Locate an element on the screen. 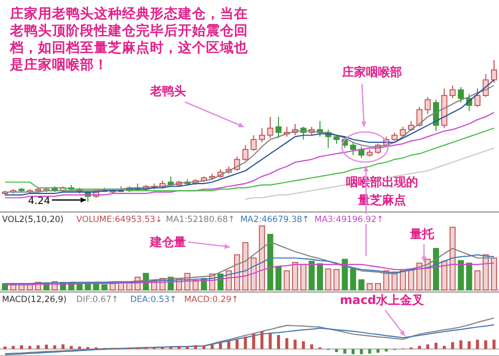 The height and width of the screenshot is (356, 499). text: DEA:0.53↑ is located at coordinates (153, 300).